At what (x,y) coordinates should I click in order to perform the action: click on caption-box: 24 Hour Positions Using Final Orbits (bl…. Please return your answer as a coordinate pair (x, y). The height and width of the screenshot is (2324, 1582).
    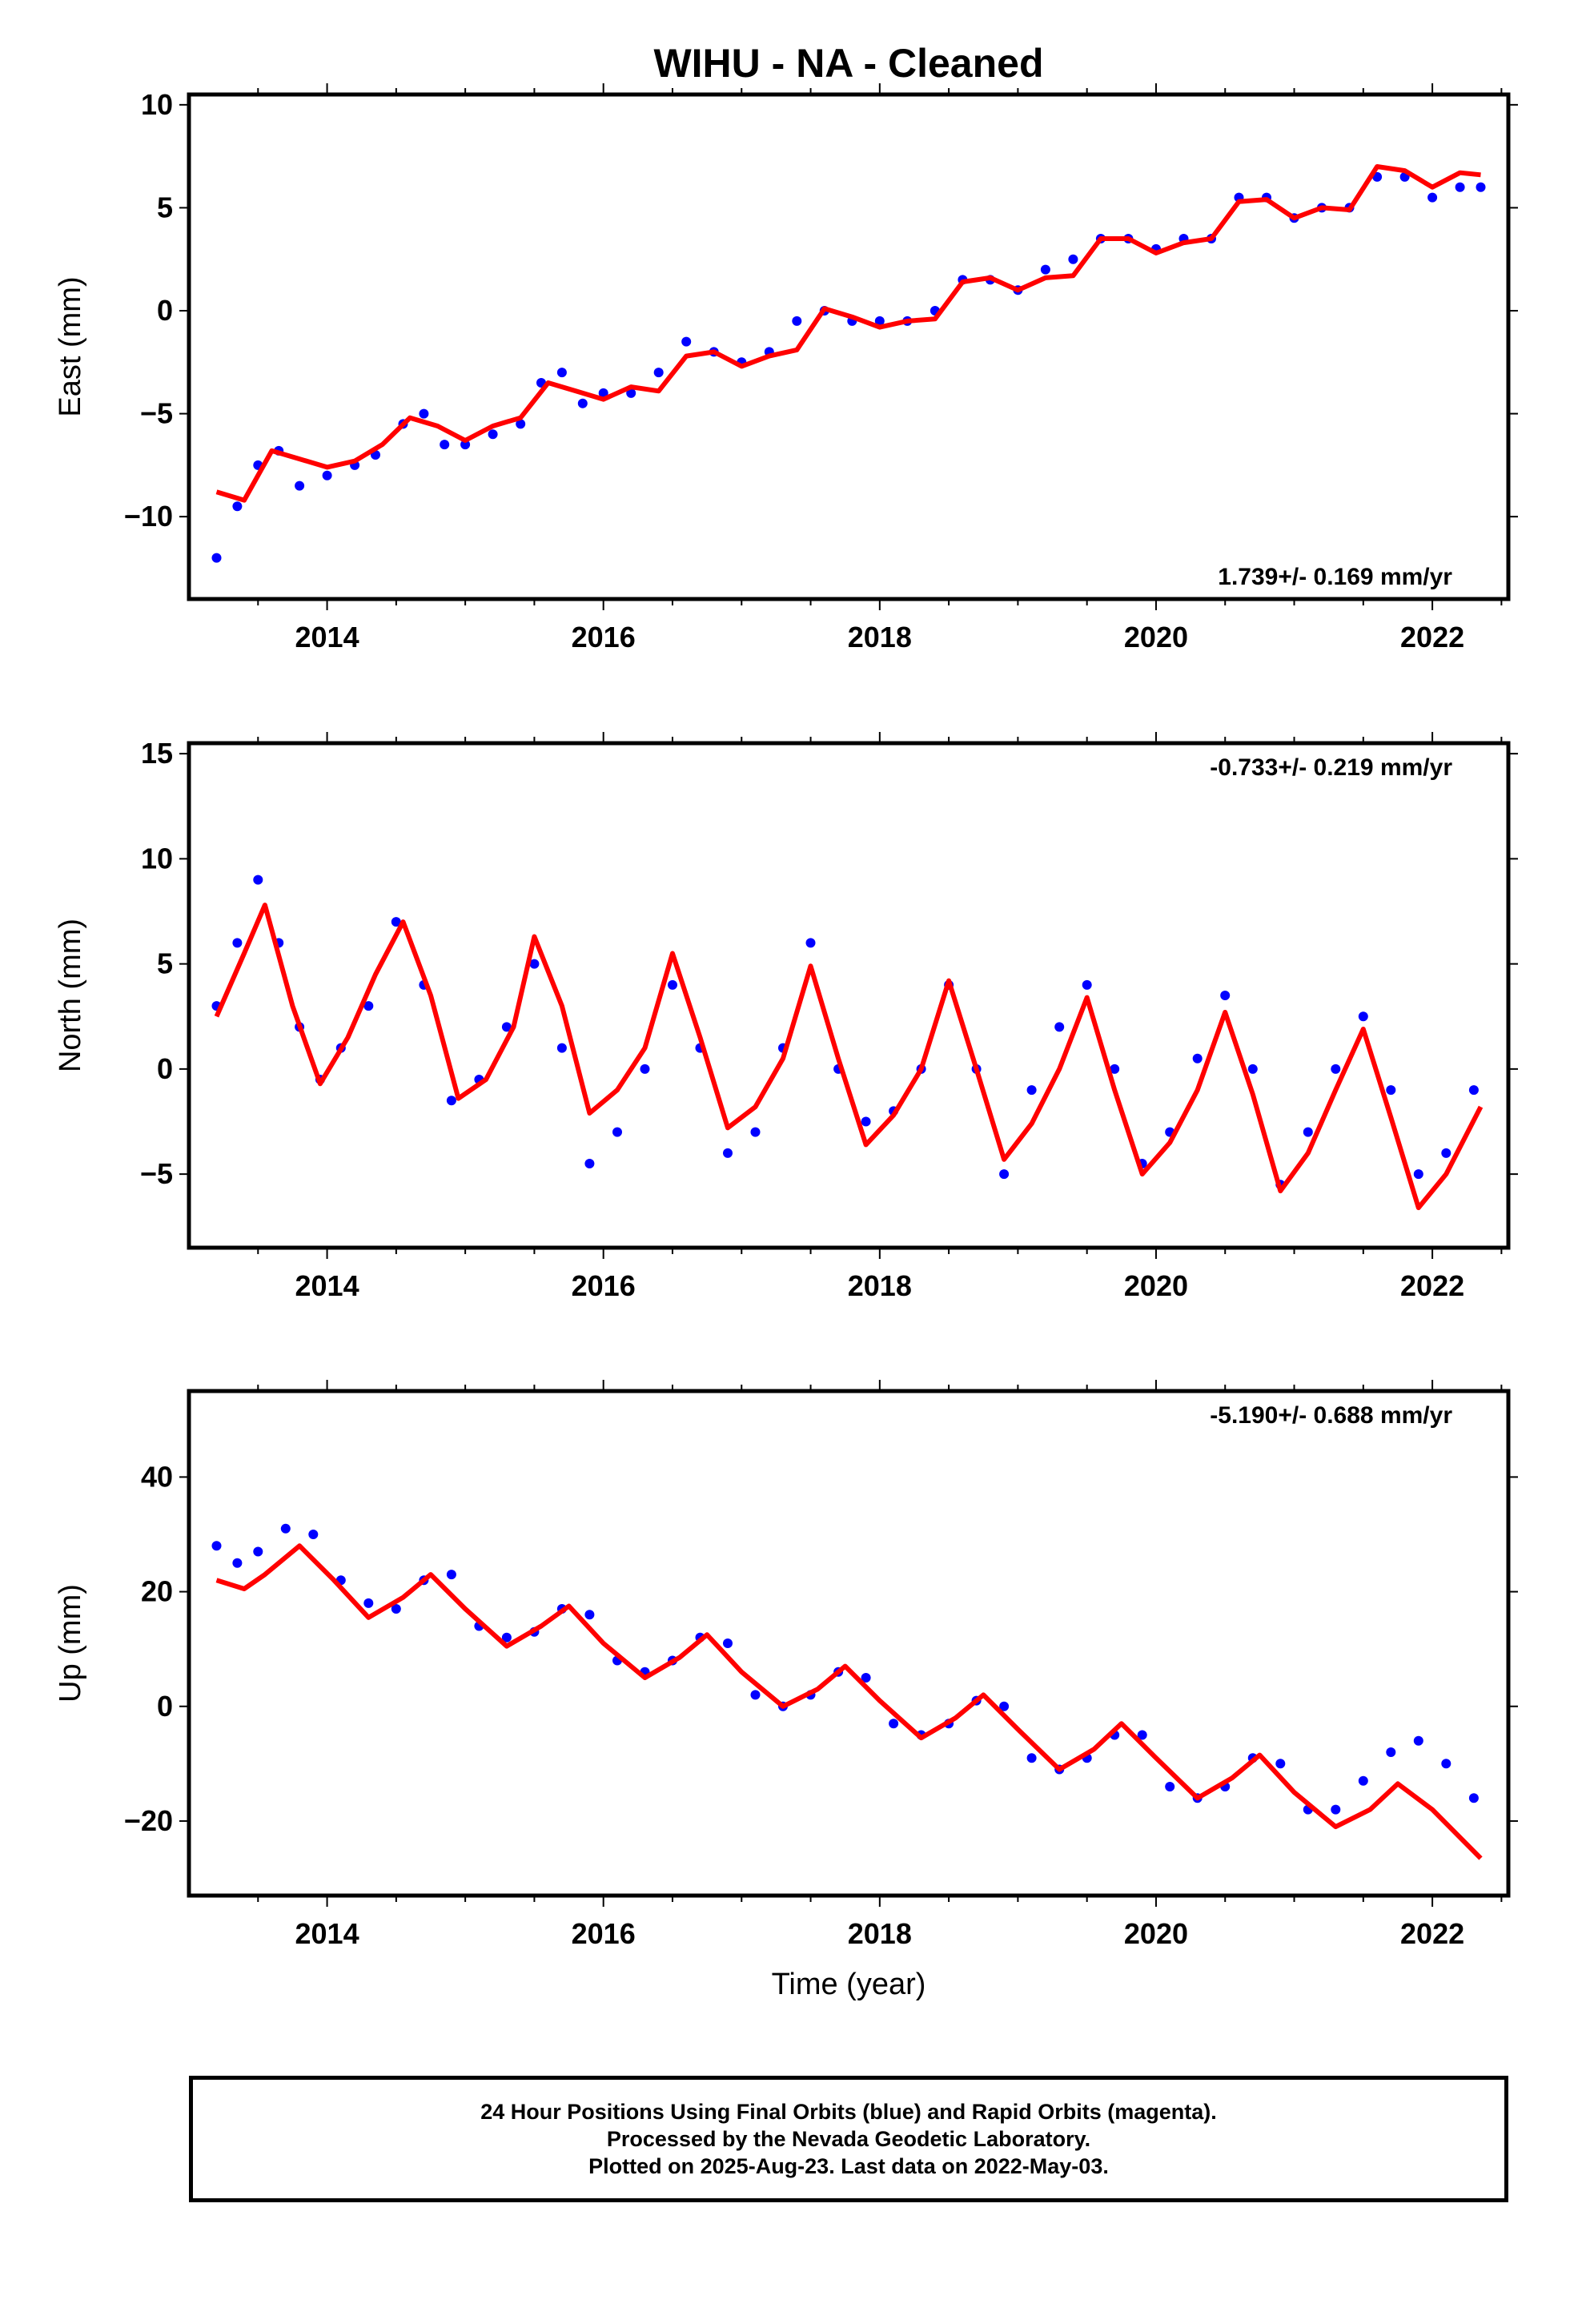
    Looking at the image, I should click on (848, 2139).